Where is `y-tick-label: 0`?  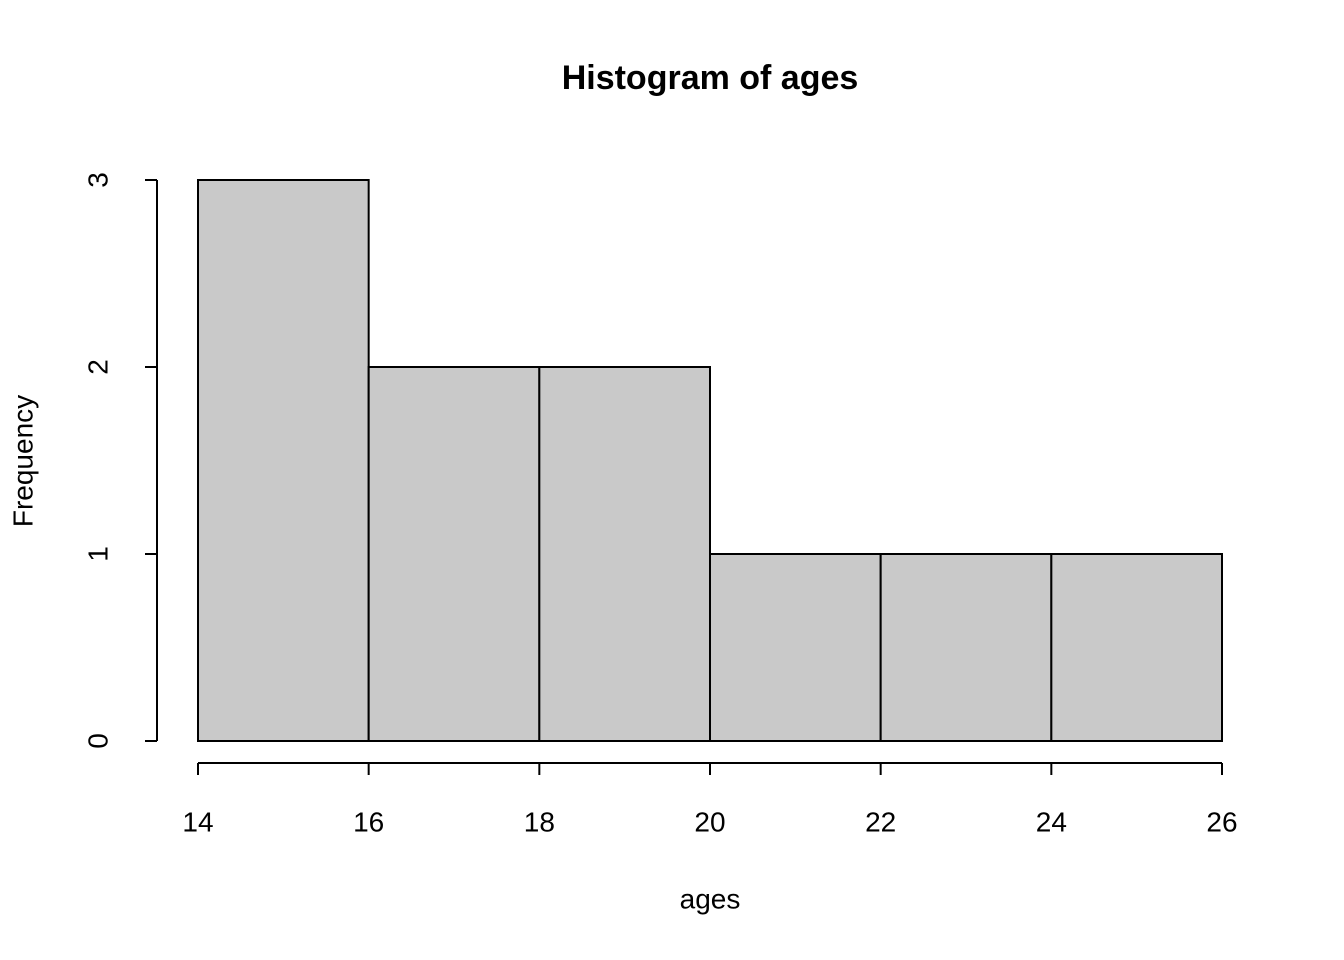
y-tick-label: 0 is located at coordinates (97, 741).